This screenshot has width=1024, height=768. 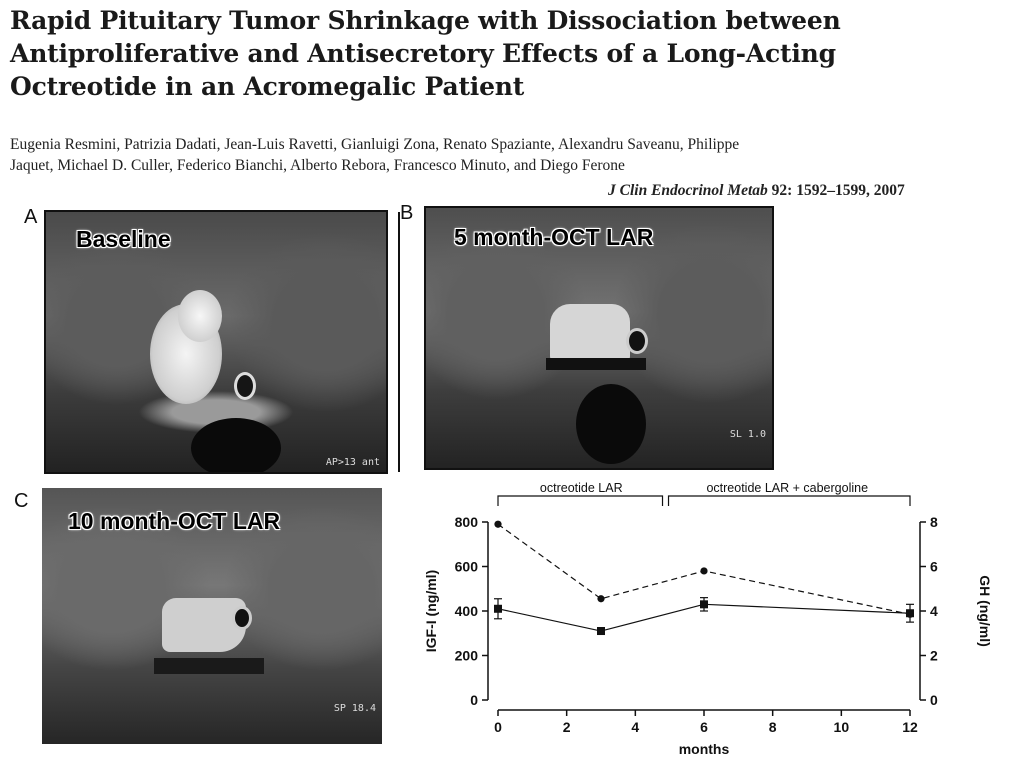 What do you see at coordinates (467, 611) in the screenshot?
I see `y-left-tick-label: 400` at bounding box center [467, 611].